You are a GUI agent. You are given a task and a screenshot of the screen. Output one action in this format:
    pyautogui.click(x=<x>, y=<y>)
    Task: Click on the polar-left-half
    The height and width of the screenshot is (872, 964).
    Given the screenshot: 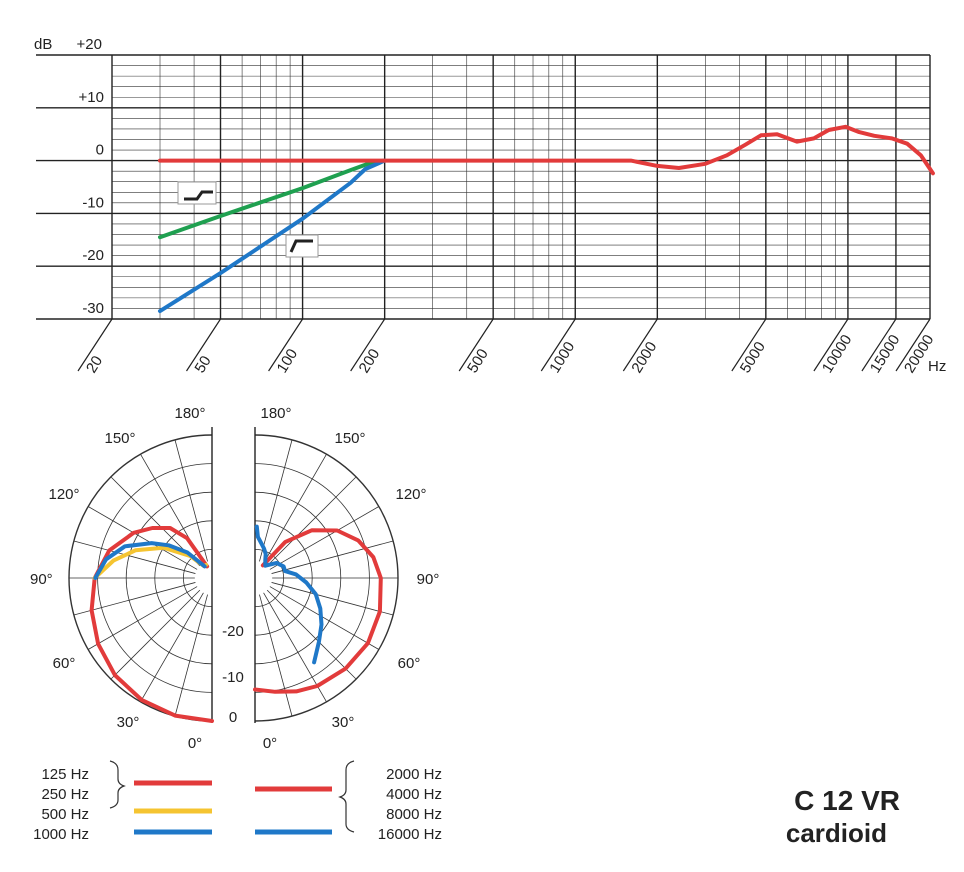 What is the action you would take?
    pyautogui.click(x=140, y=575)
    